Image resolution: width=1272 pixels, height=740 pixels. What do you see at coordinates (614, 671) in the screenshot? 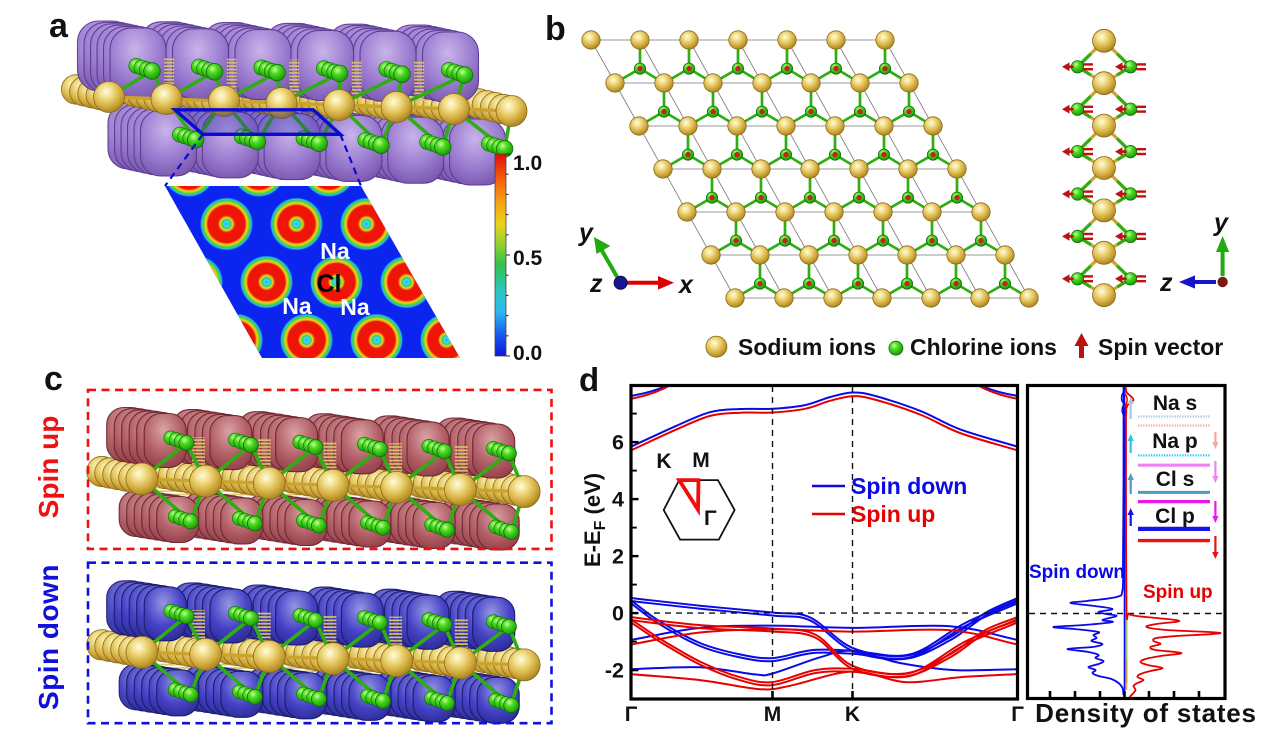
I see `svg-text: -2` at bounding box center [614, 671].